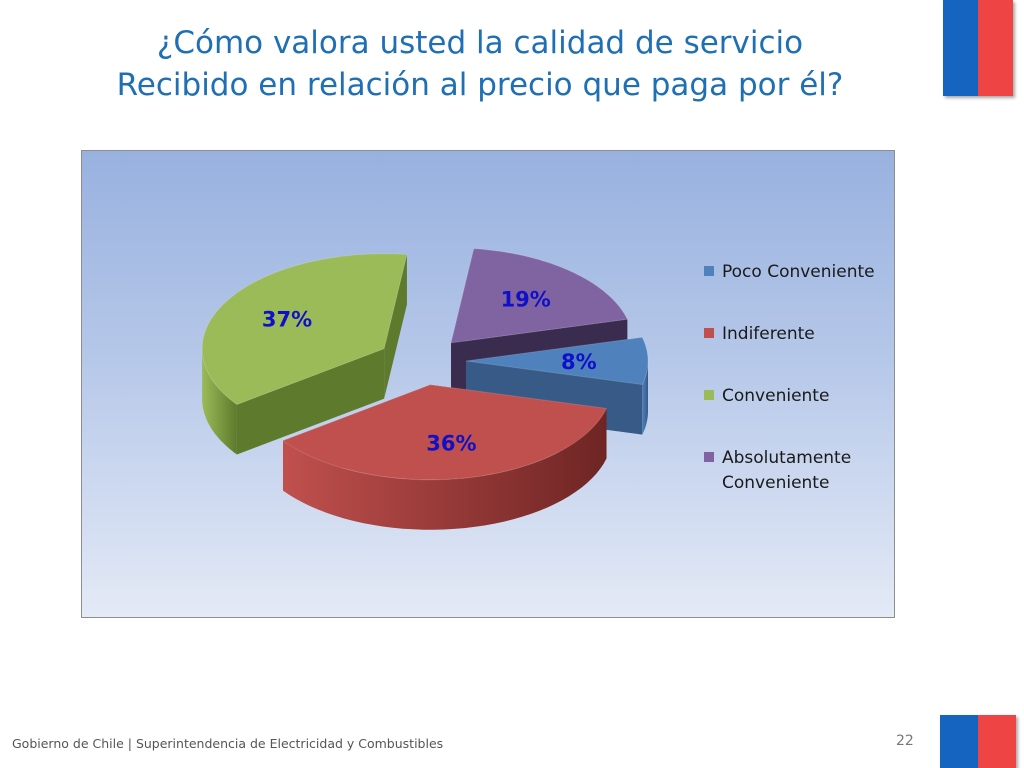 The height and width of the screenshot is (768, 1024). I want to click on data-label-absolutamente-conveniente: 19%, so click(526, 300).